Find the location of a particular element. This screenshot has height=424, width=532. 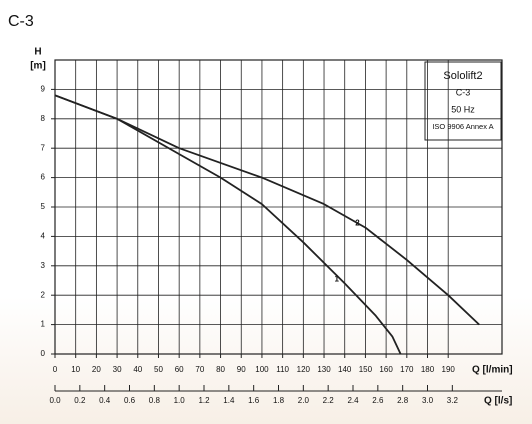

y-tick-label: 6 is located at coordinates (43, 177).